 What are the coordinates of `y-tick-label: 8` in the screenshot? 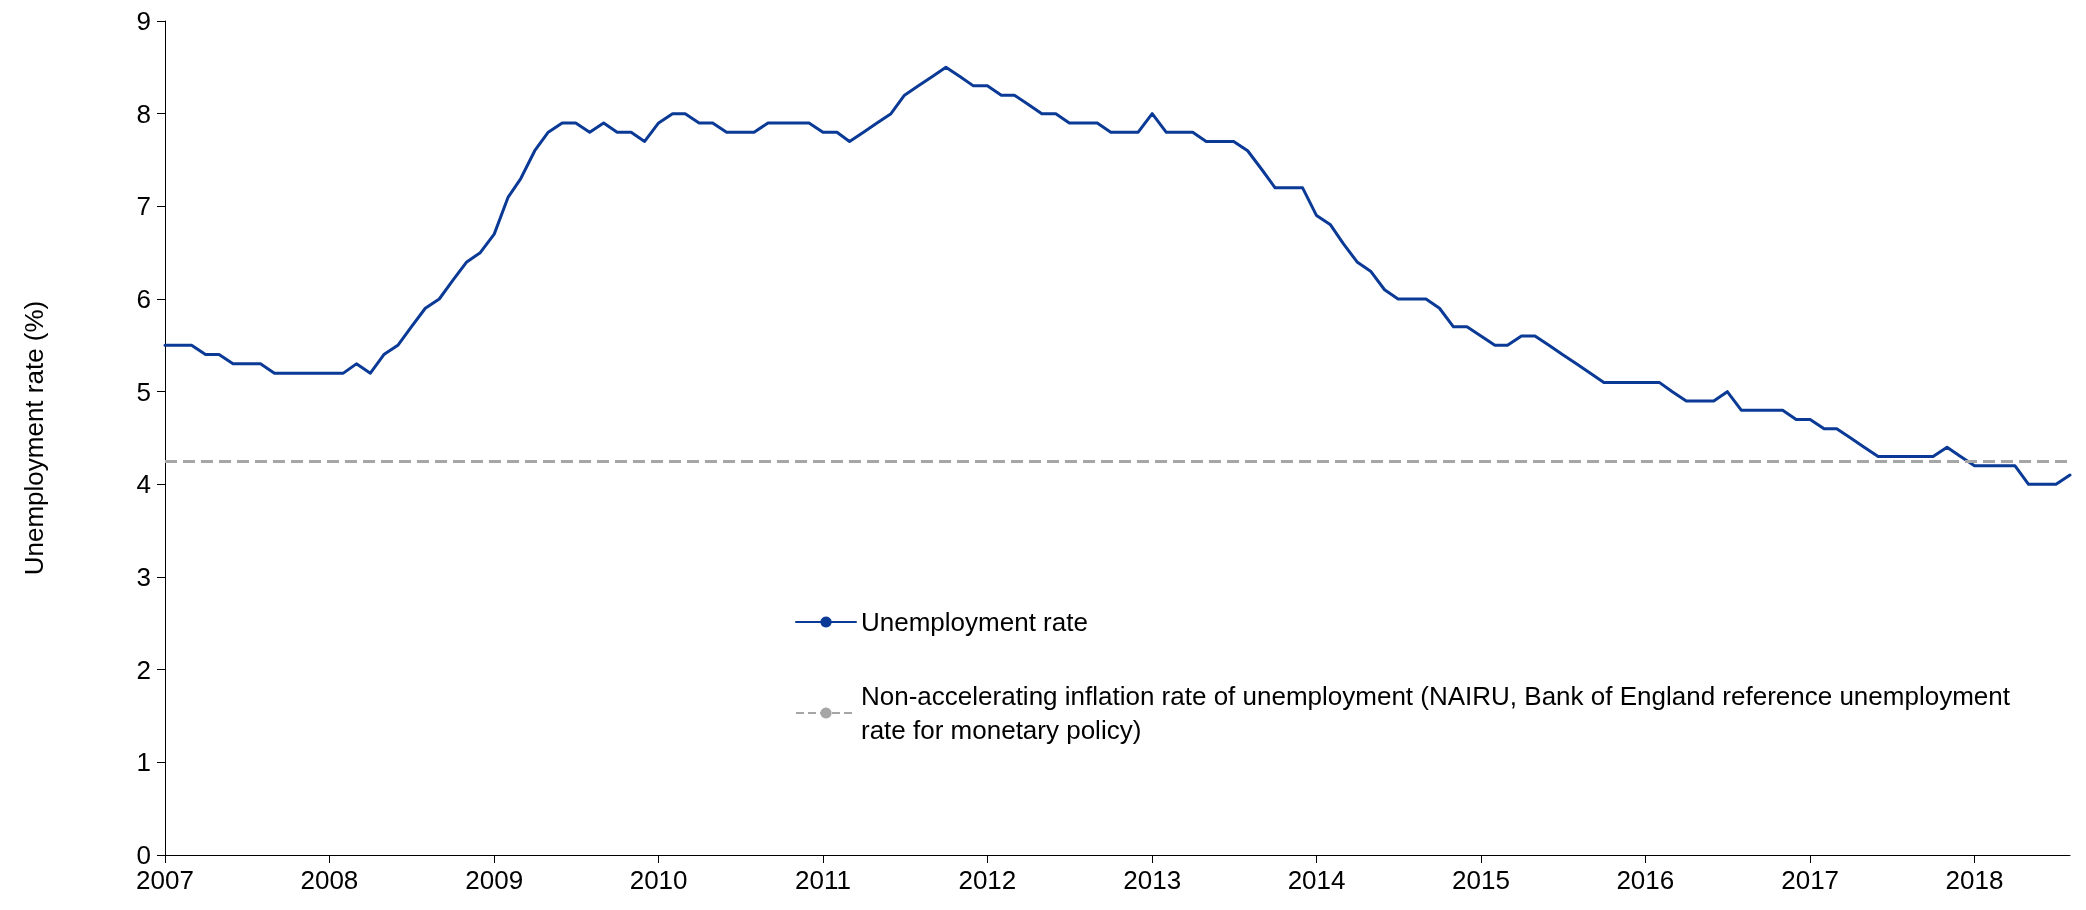 It's located at (143, 113).